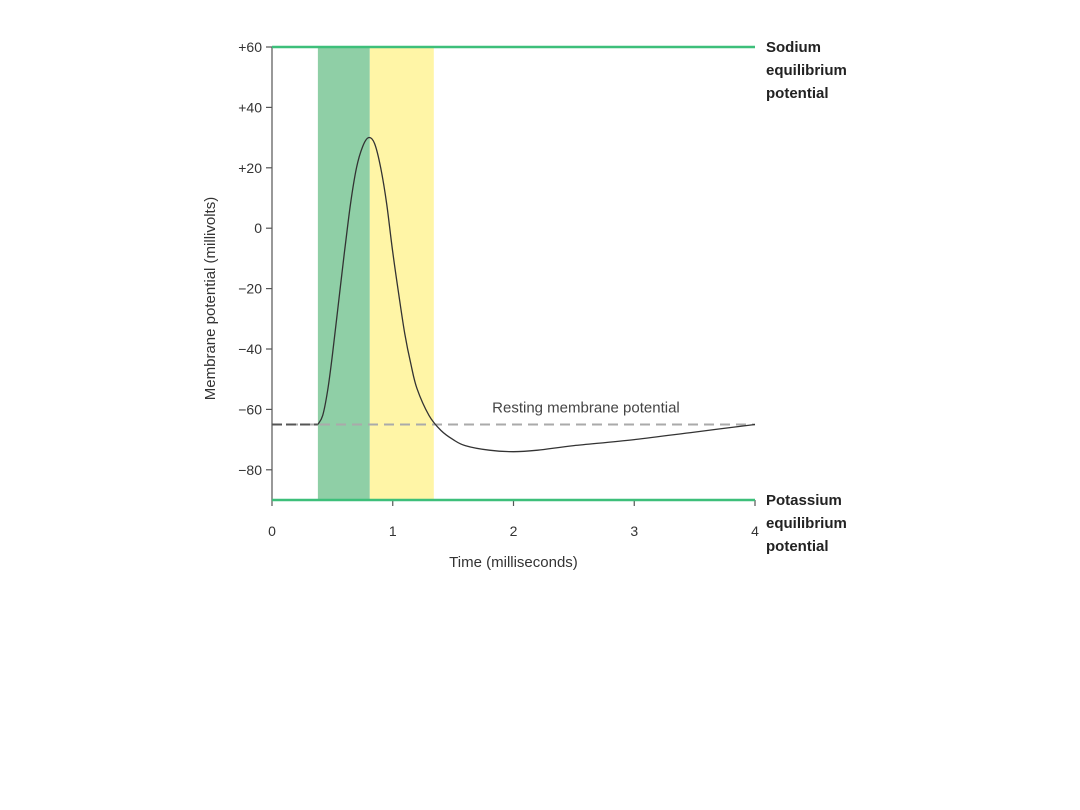 Image resolution: width=1080 pixels, height=810 pixels. What do you see at coordinates (272, 531) in the screenshot?
I see `x-tick-label: 0` at bounding box center [272, 531].